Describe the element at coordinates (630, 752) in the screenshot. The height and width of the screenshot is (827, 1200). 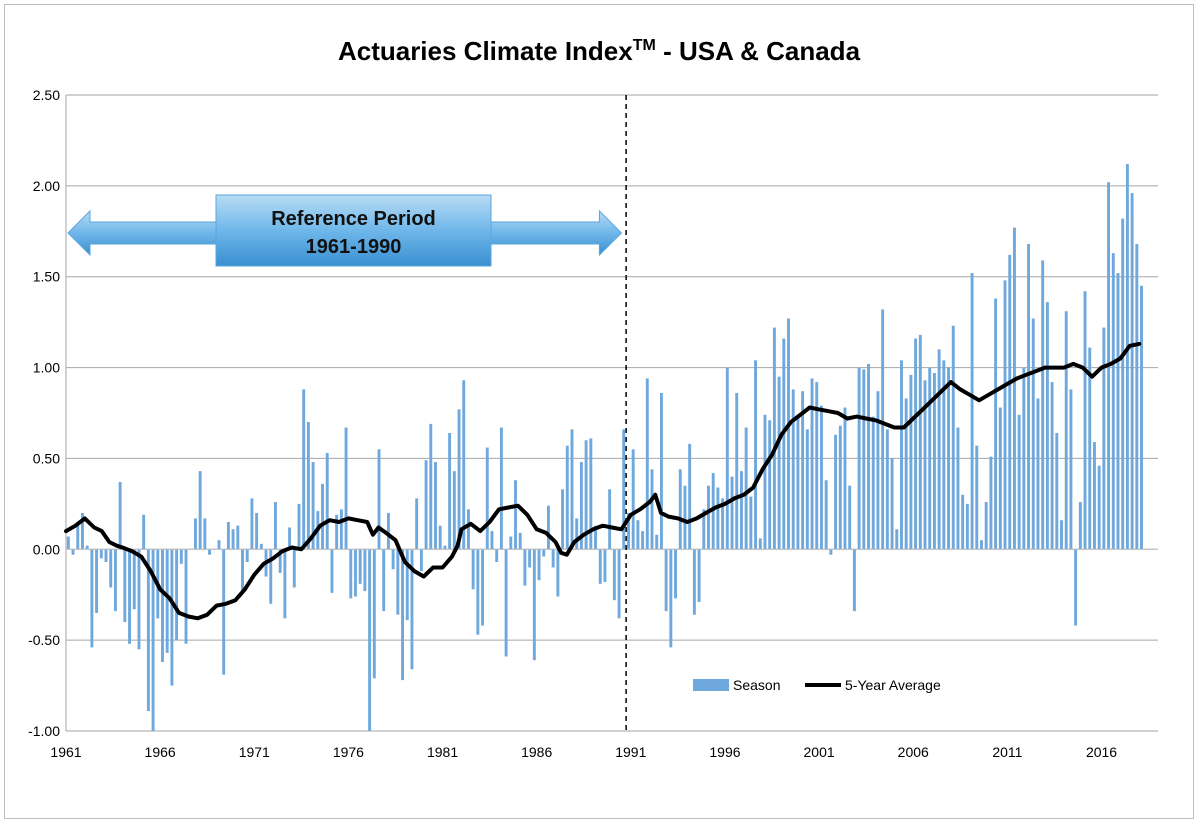
I see `x-tick-label: 1991` at that location.